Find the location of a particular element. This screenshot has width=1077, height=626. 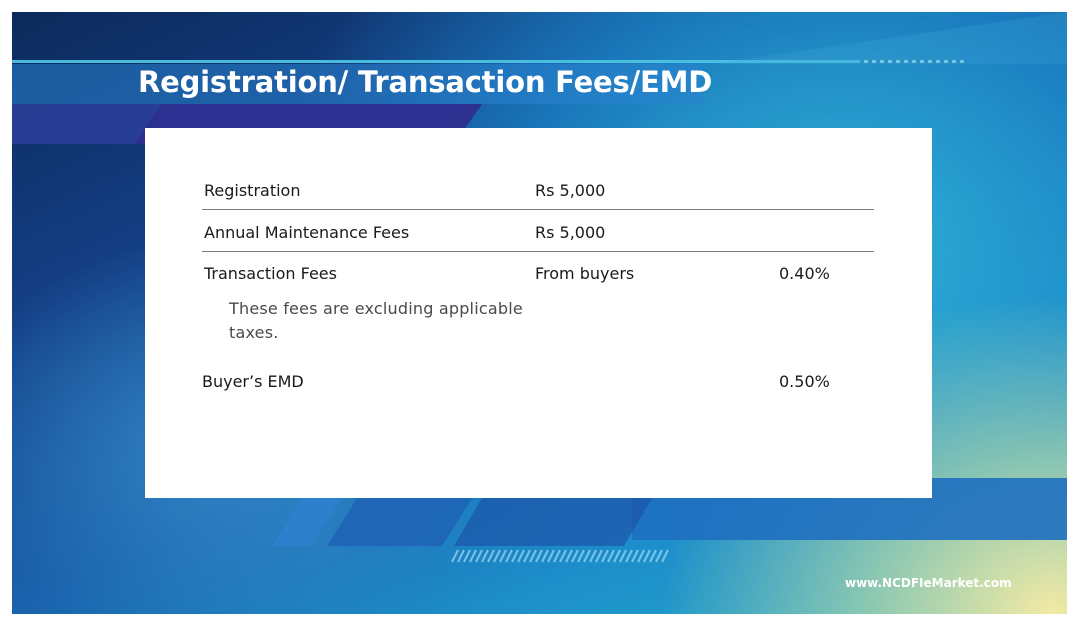

fee-item-annual-maintenance: Annual Maintenance Fees is located at coordinates (307, 232).